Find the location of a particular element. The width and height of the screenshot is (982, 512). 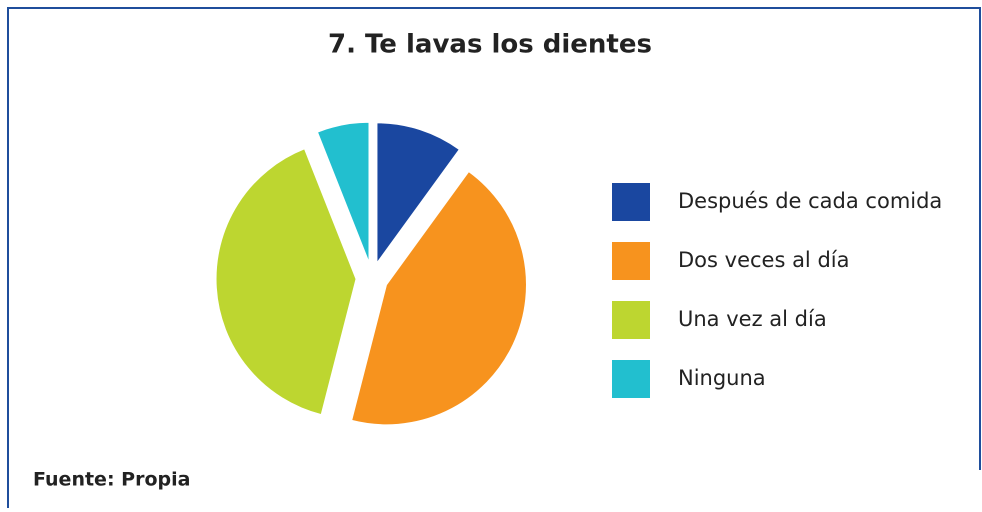

source: Fuente: Propia is located at coordinates (111, 480).